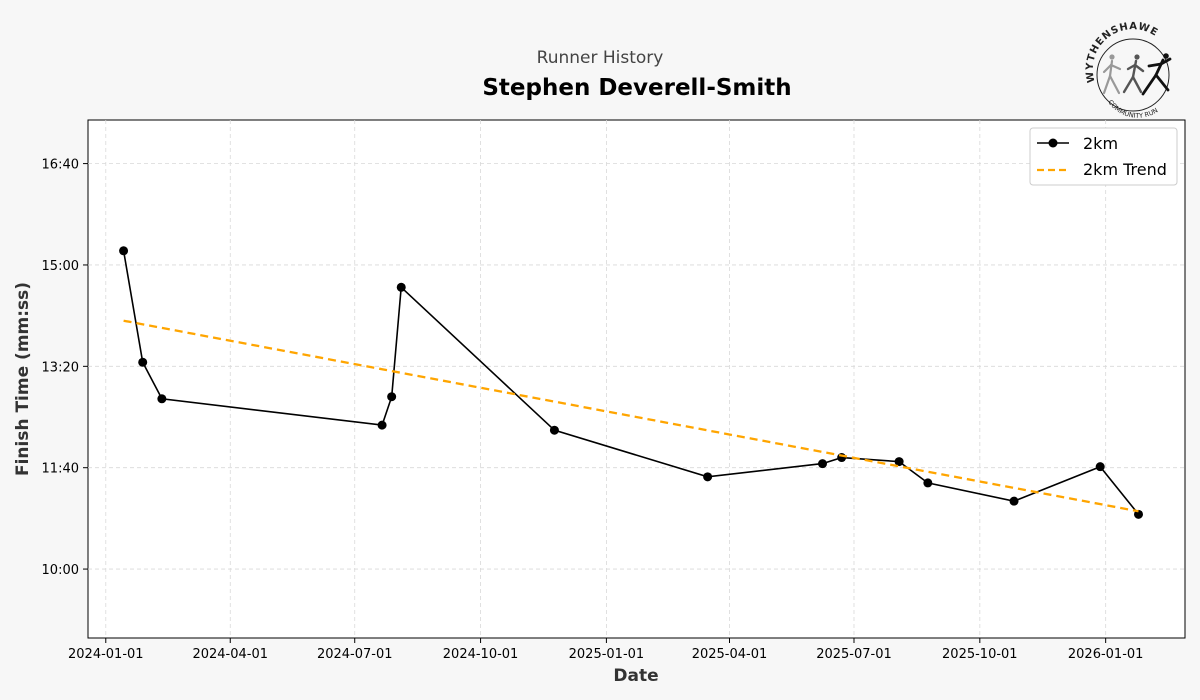 The height and width of the screenshot is (700, 1200). Describe the element at coordinates (60, 367) in the screenshot. I see `y-tick-label: 13:20` at that location.